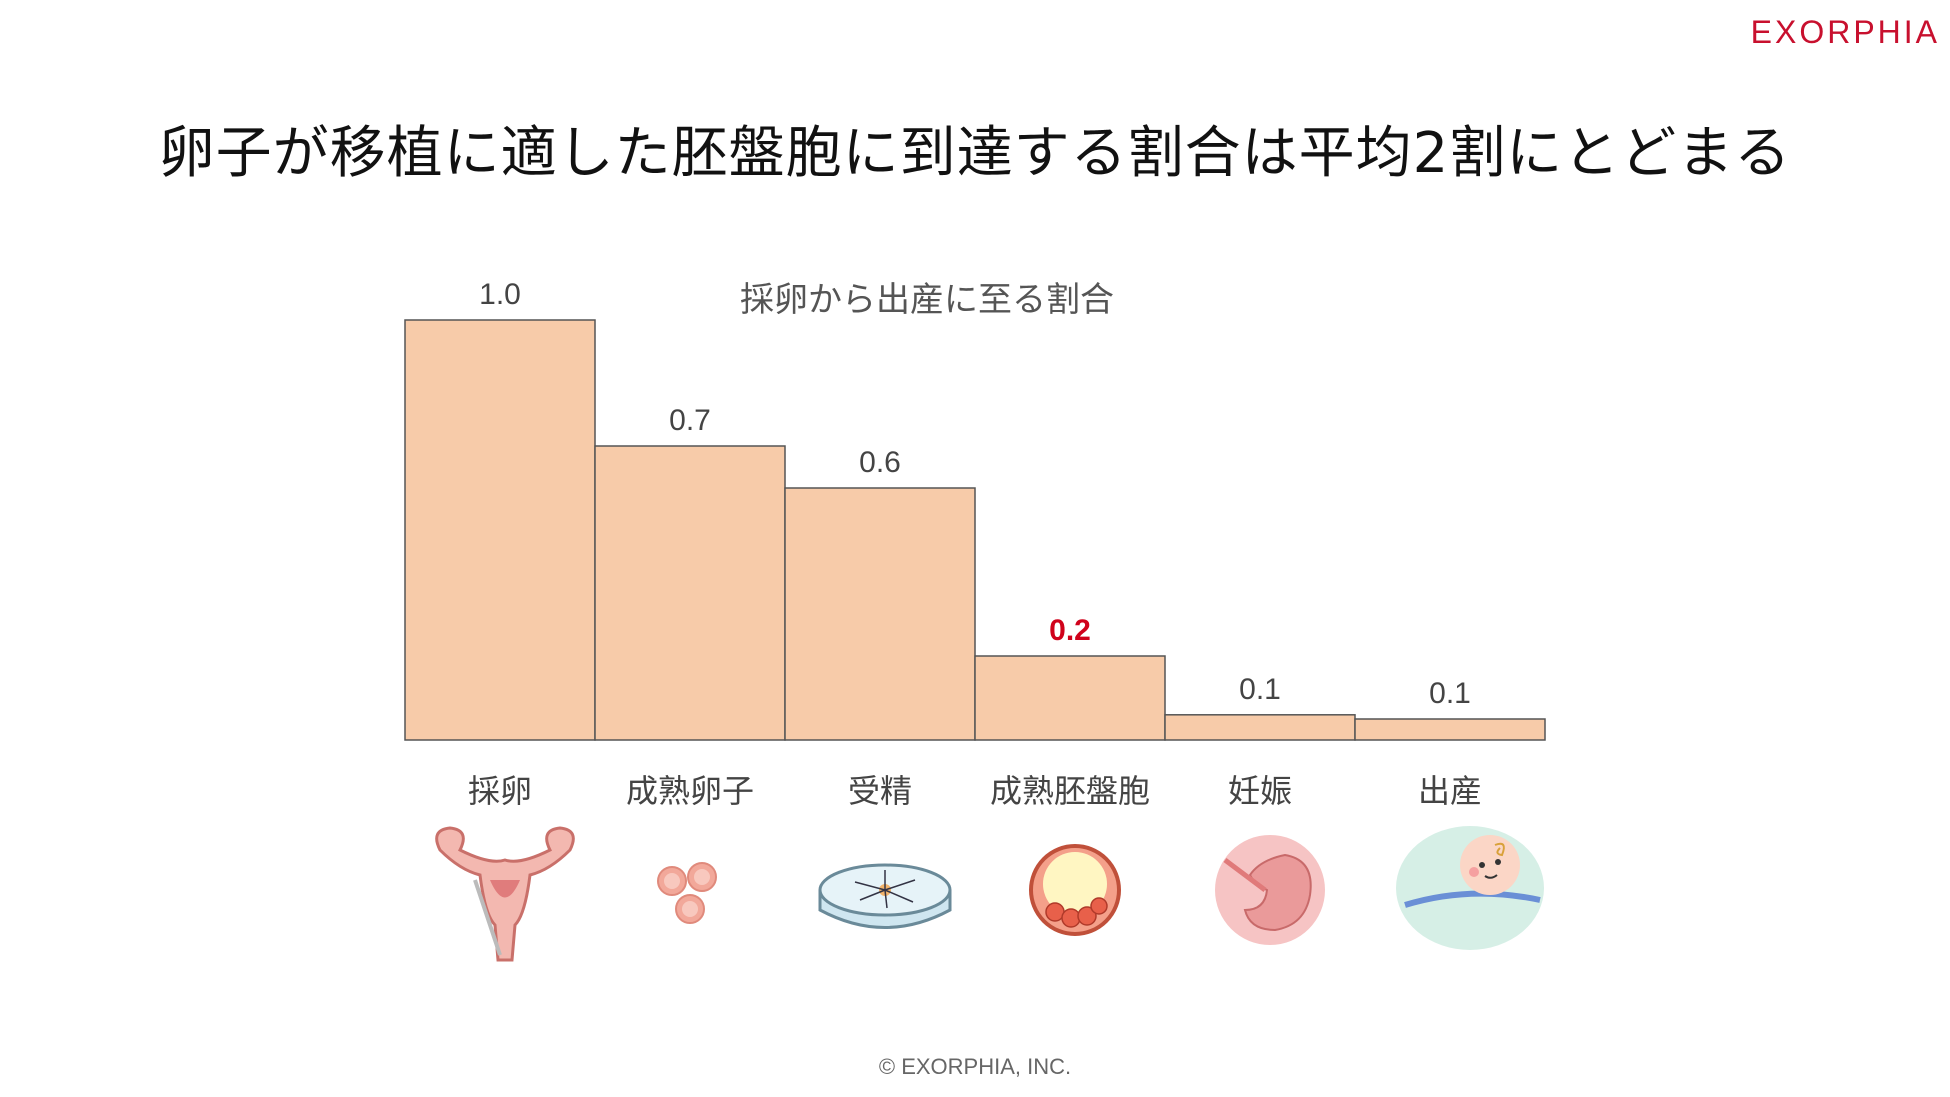 Image resolution: width=1950 pixels, height=1097 pixels. What do you see at coordinates (1260, 689) in the screenshot?
I see `data-label-4: 0.1` at bounding box center [1260, 689].